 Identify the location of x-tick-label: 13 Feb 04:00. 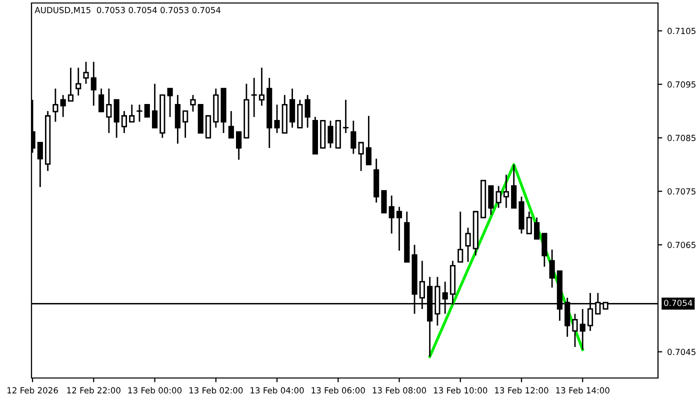
(277, 390).